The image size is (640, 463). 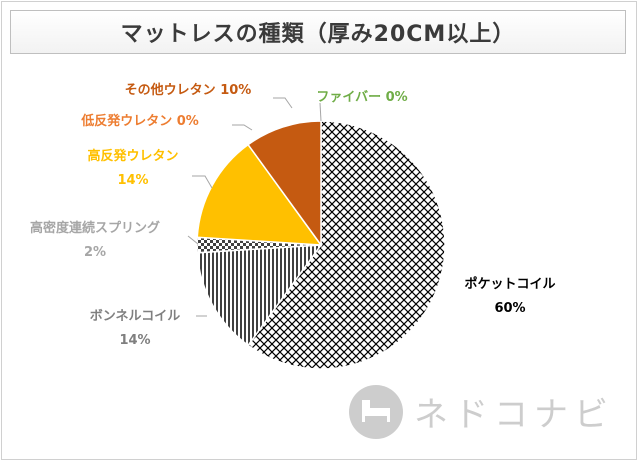 What do you see at coordinates (132, 168) in the screenshot?
I see `slice-label-3: 高反発ウレタン 14%` at bounding box center [132, 168].